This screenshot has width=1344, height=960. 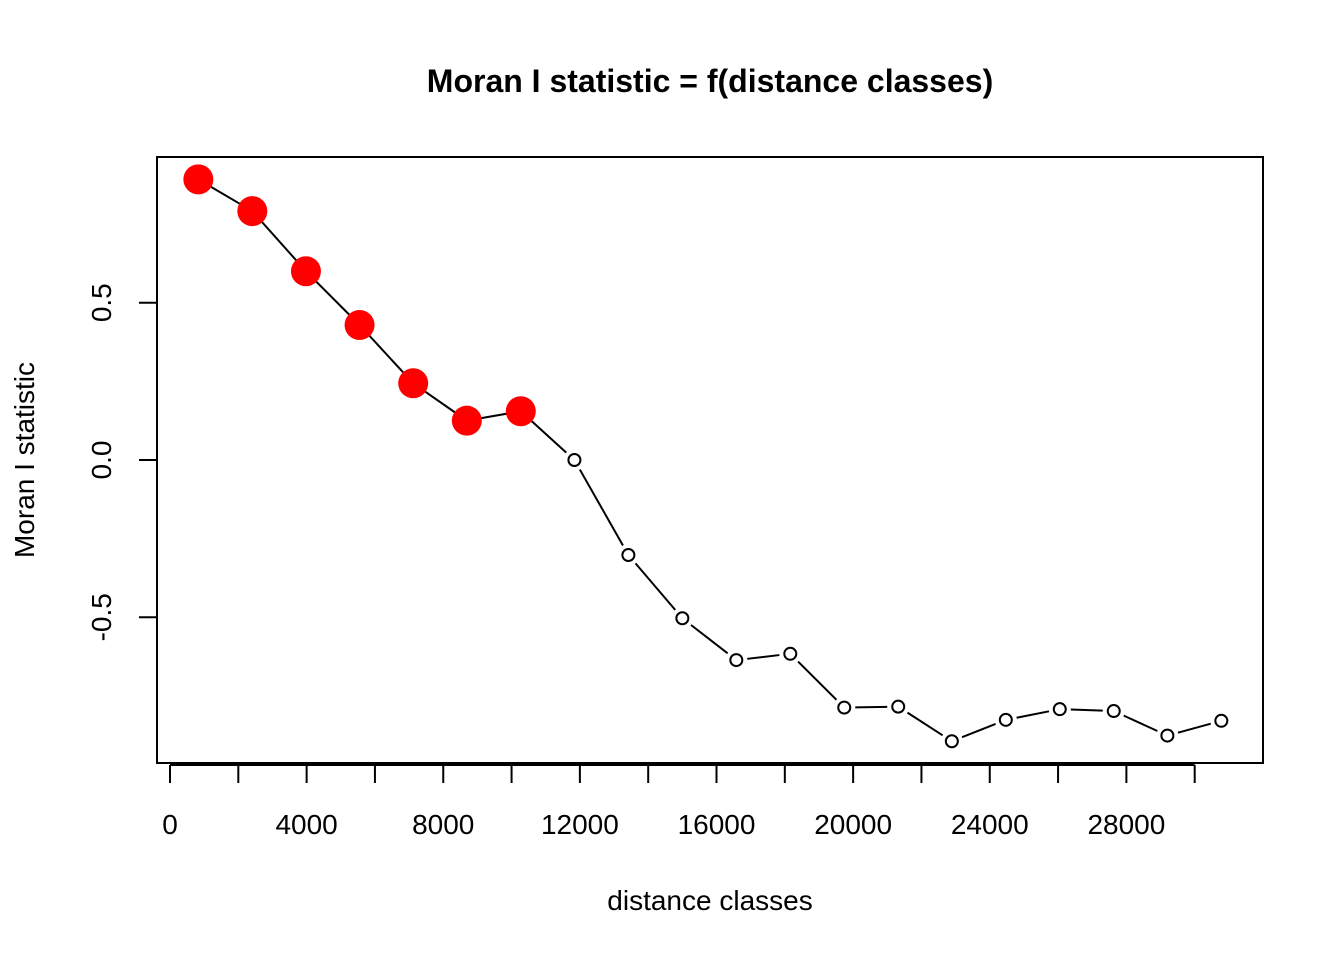 I want to click on y-axis-label: Moran I statistic, so click(x=24, y=460).